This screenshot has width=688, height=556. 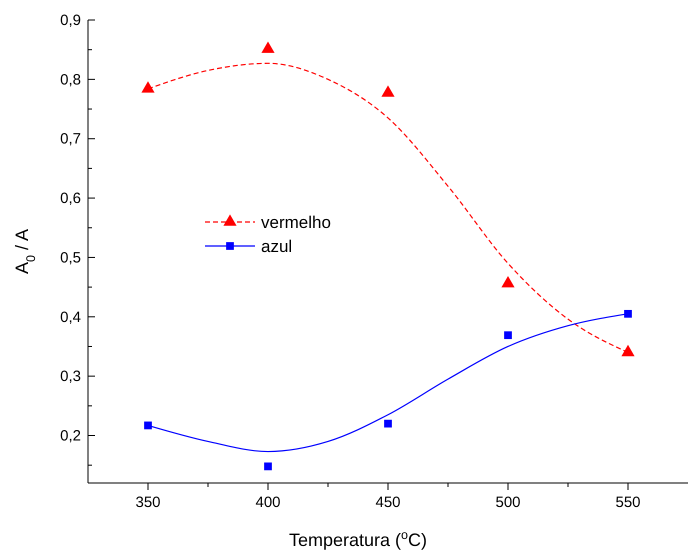 I want to click on legend-label: vermelho, so click(x=296, y=222).